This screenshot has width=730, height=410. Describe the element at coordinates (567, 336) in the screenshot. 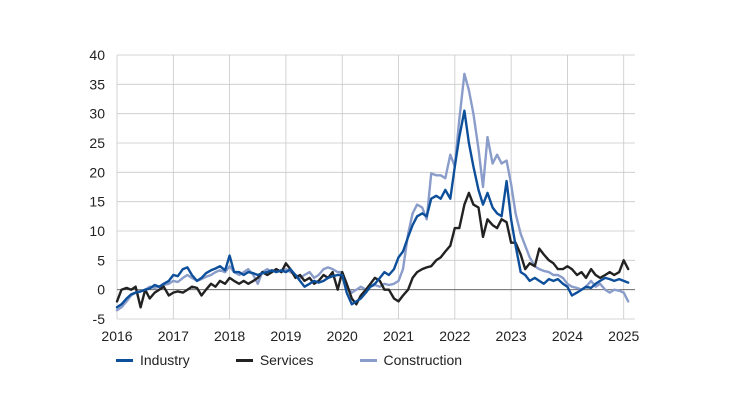

I see `x-tick-label: 2024` at that location.